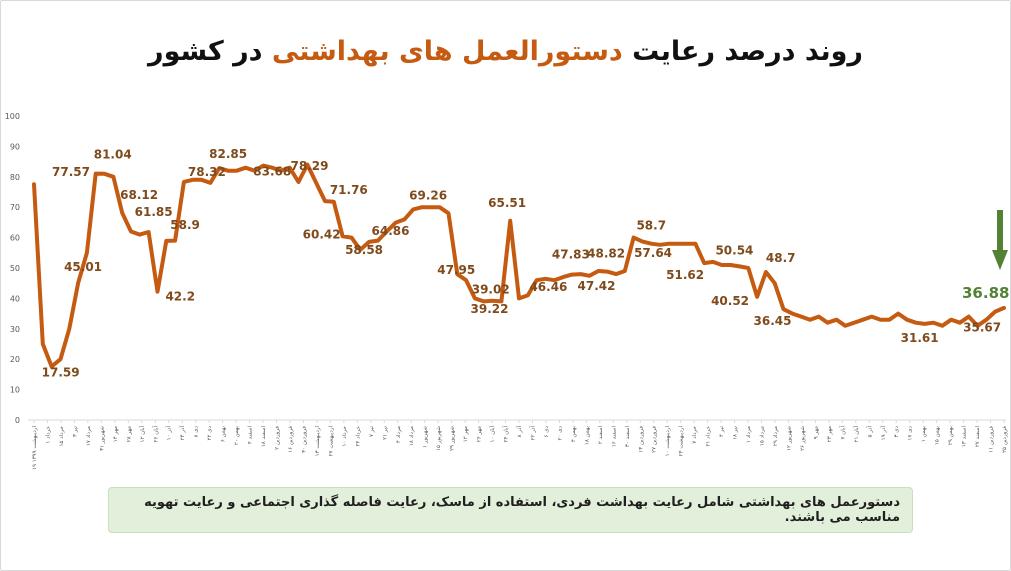 The image size is (1011, 571). Describe the element at coordinates (985, 293) in the screenshot. I see `data-label-latest: 36.88` at that location.